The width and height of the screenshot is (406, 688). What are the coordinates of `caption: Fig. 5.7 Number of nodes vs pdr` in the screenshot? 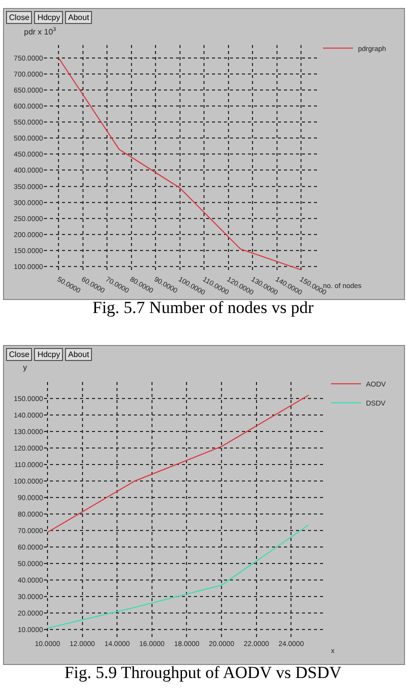 It's located at (203, 308).